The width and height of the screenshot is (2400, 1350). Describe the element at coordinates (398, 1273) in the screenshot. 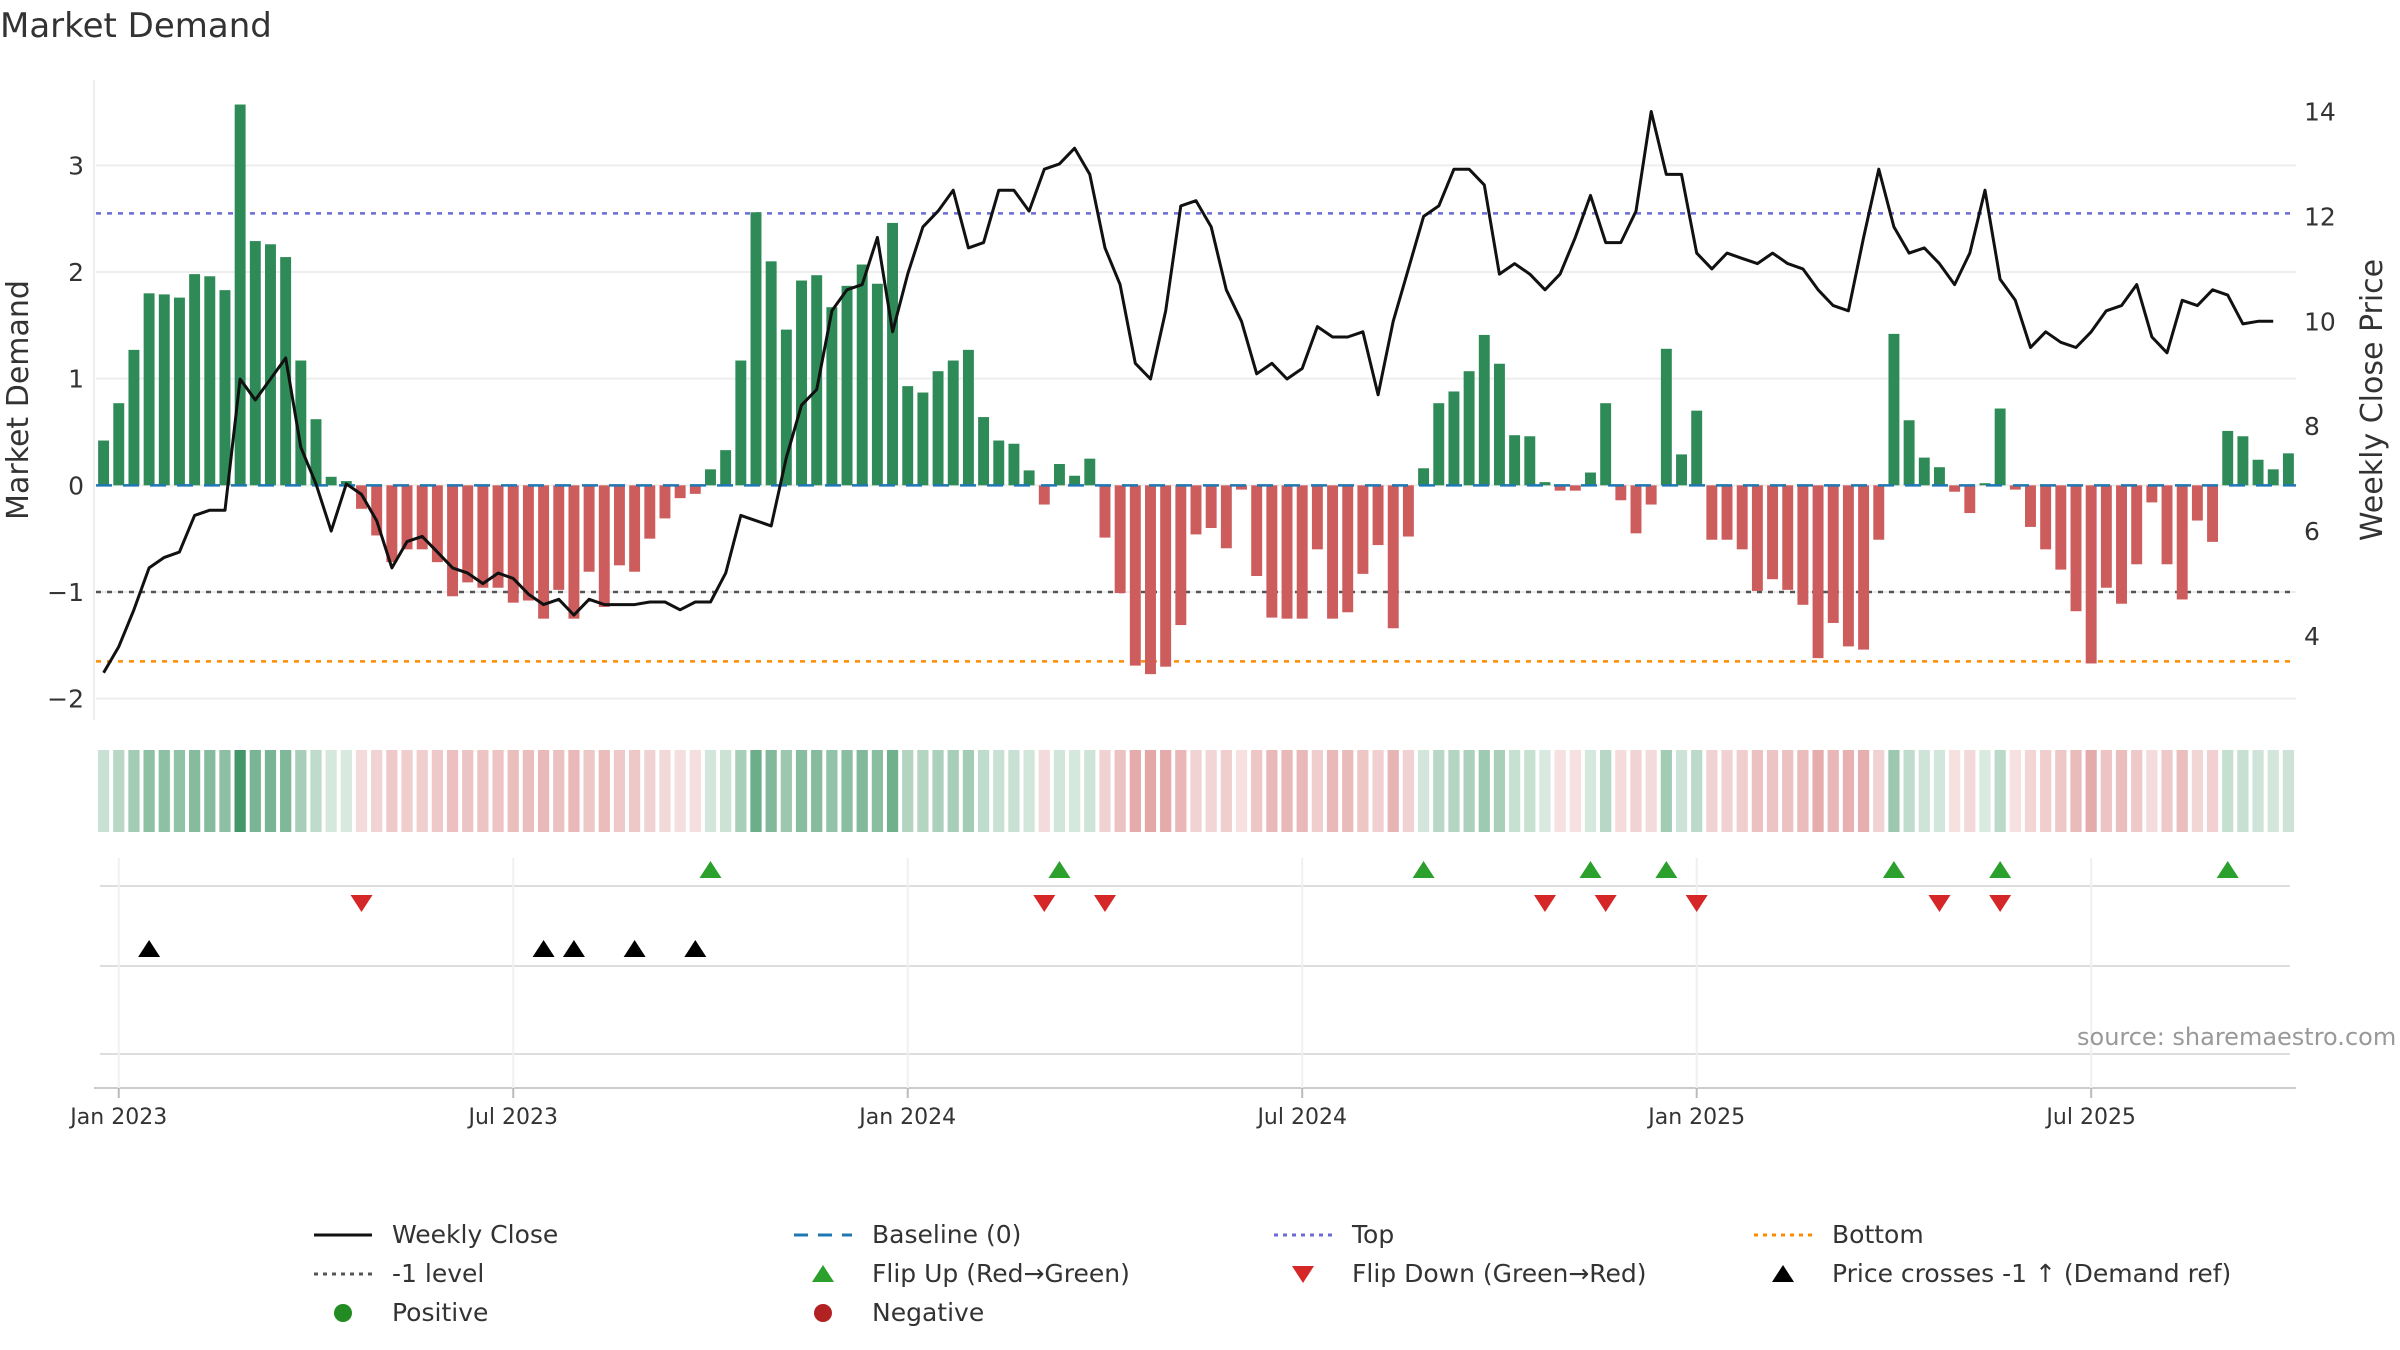

I see `legend-item-minus-one: -1 level` at that location.